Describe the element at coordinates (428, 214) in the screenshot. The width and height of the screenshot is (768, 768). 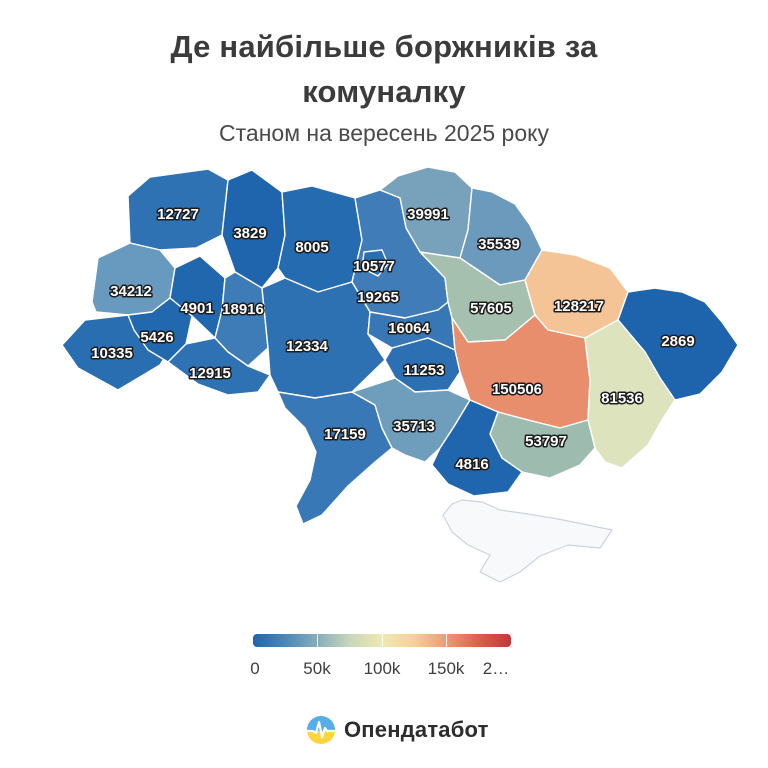
I see `region-label-chernihiv: 39991` at that location.